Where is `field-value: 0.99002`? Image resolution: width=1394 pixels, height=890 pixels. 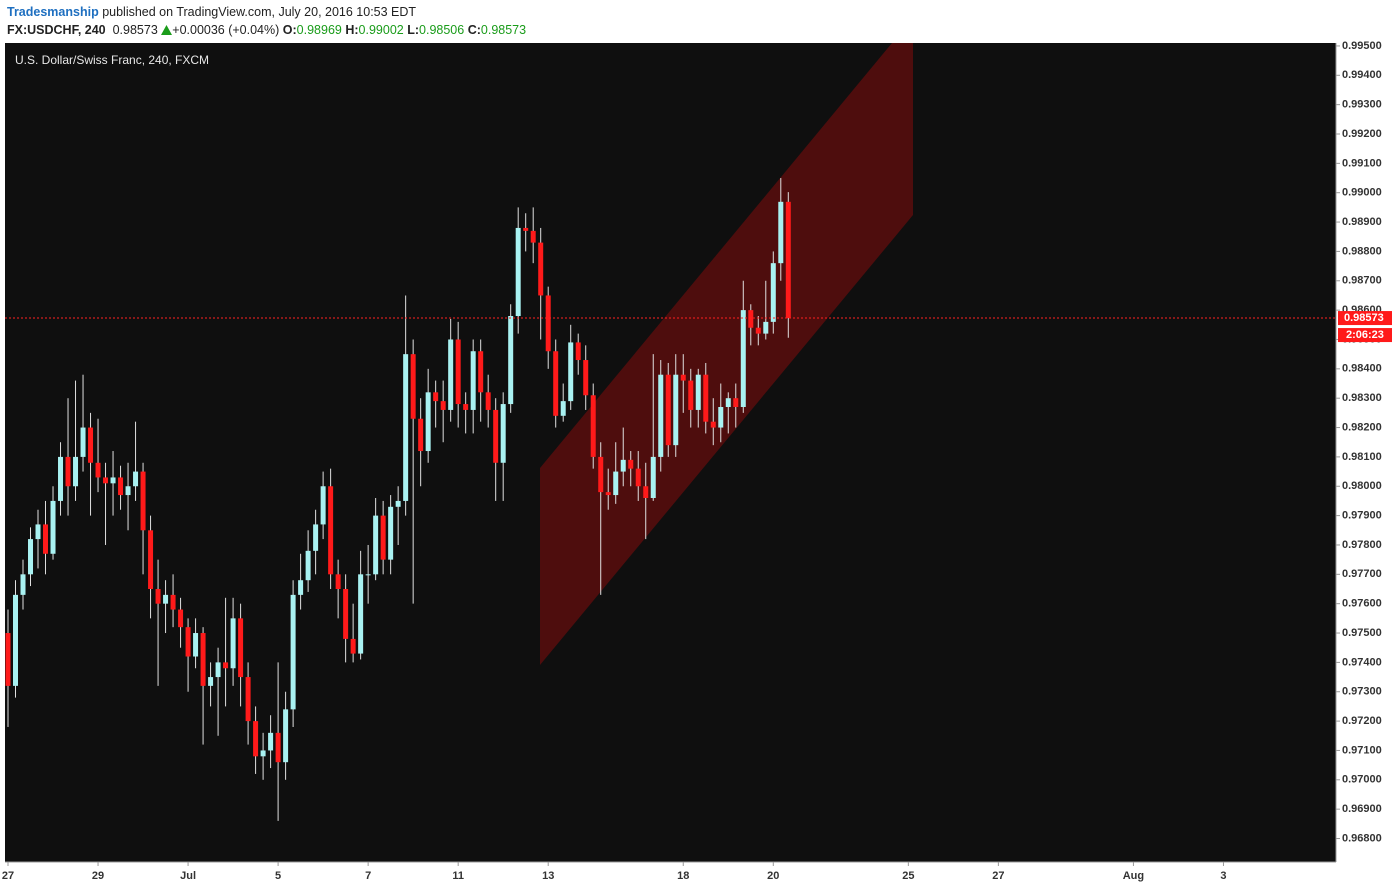
field-value: 0.99002 is located at coordinates (381, 30).